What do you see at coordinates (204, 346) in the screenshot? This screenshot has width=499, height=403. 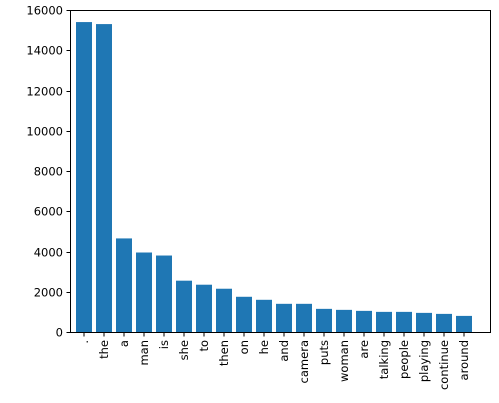 I see `x-tick-label-6: to` at bounding box center [204, 346].